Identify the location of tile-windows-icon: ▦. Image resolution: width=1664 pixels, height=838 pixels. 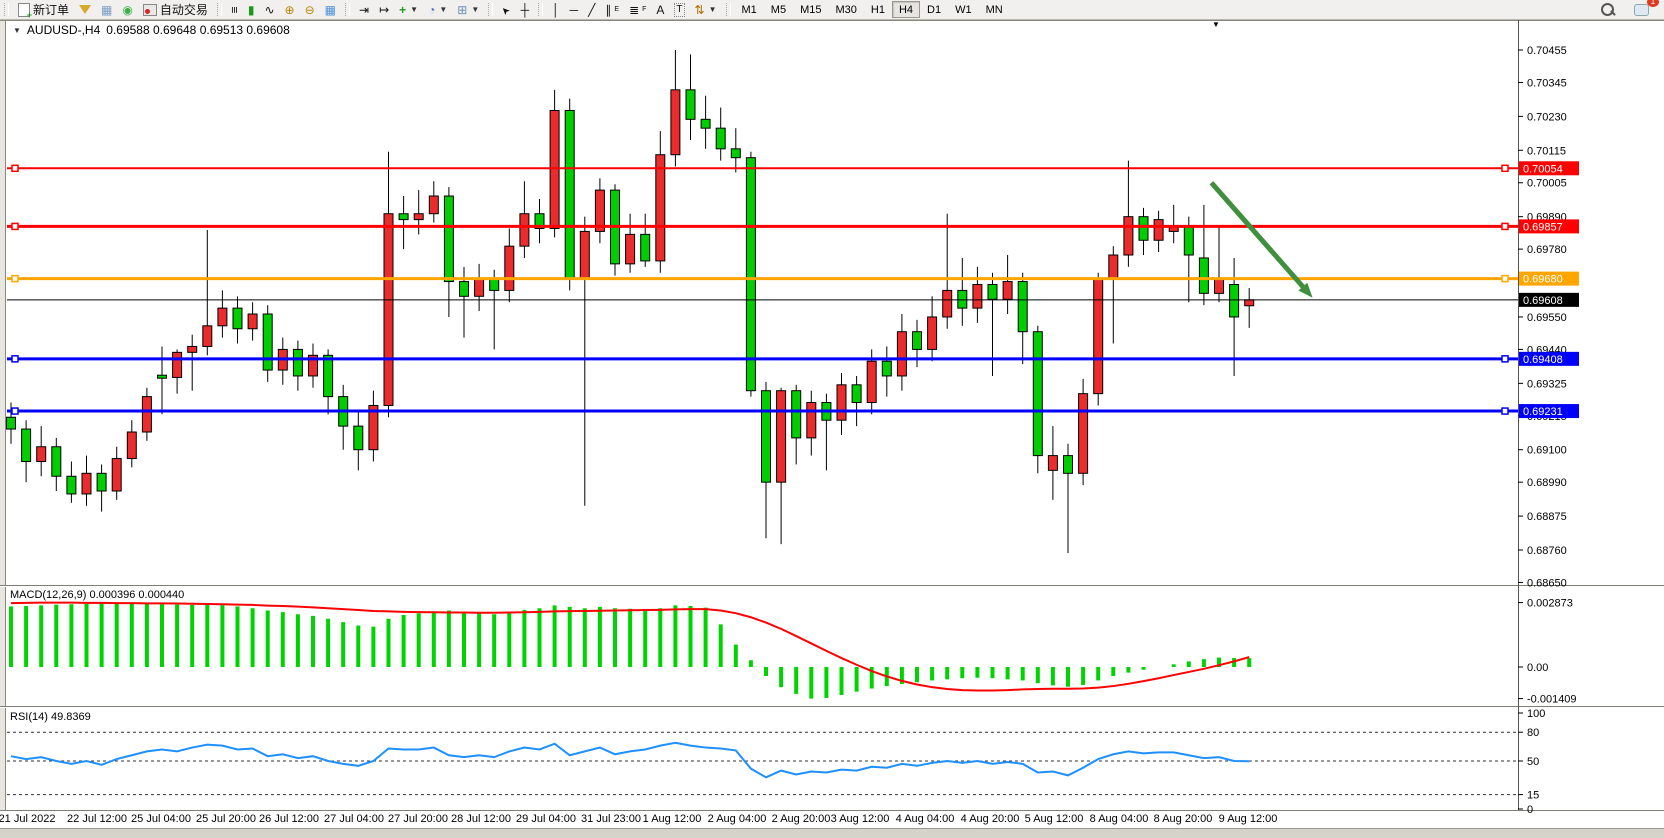
(330, 9).